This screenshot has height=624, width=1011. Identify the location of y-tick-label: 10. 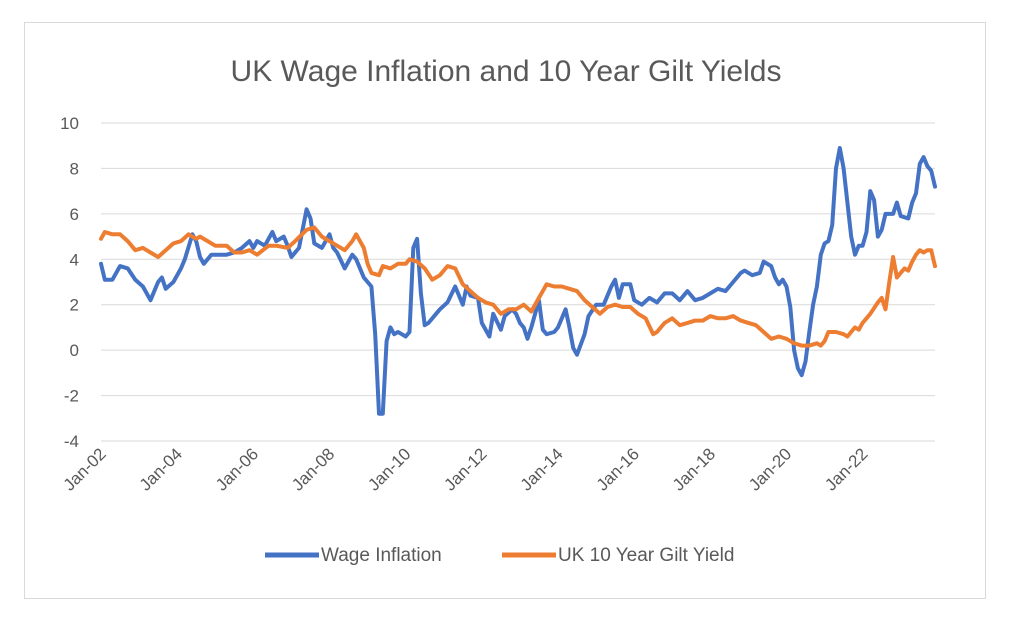
(69, 123).